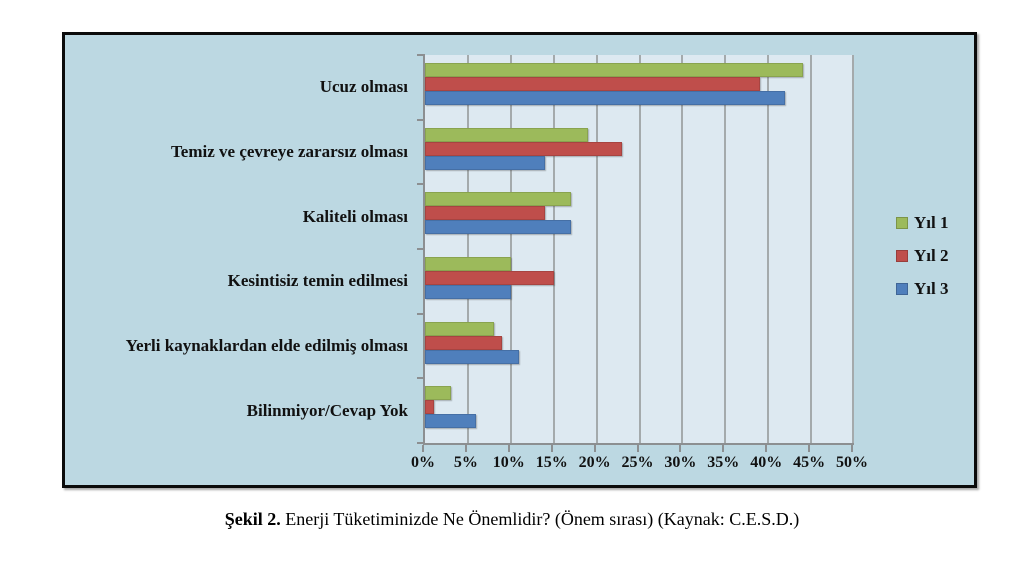  Describe the element at coordinates (766, 462) in the screenshot. I see `x-tick-label: 40%` at that location.